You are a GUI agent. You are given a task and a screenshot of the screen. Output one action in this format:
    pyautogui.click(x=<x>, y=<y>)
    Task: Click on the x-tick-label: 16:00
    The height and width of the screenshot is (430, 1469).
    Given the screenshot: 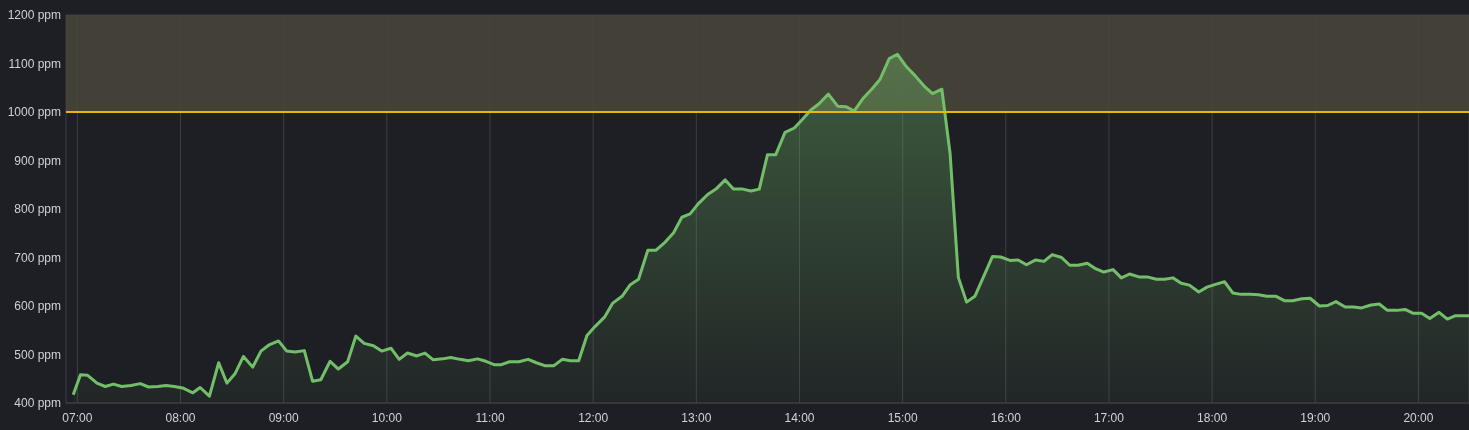 What is the action you would take?
    pyautogui.click(x=1006, y=417)
    